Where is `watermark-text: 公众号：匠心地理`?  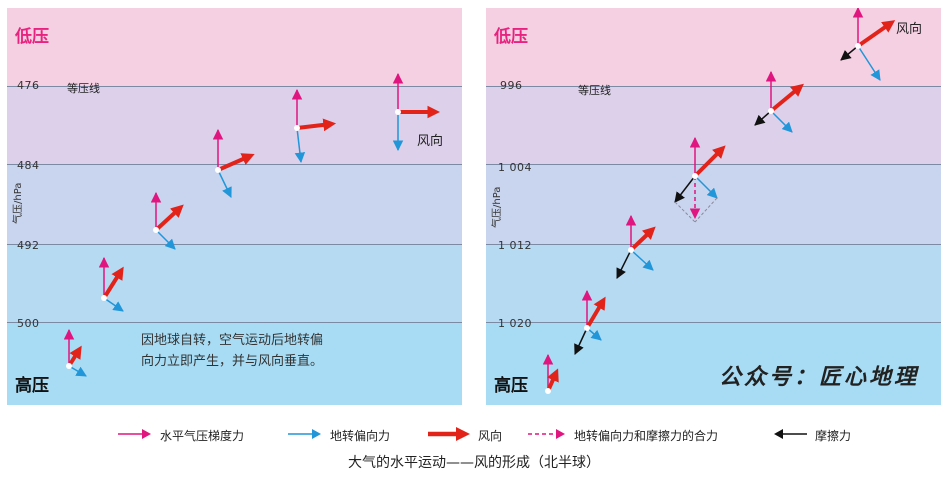 watermark-text: 公众号：匠心地理 is located at coordinates (819, 377).